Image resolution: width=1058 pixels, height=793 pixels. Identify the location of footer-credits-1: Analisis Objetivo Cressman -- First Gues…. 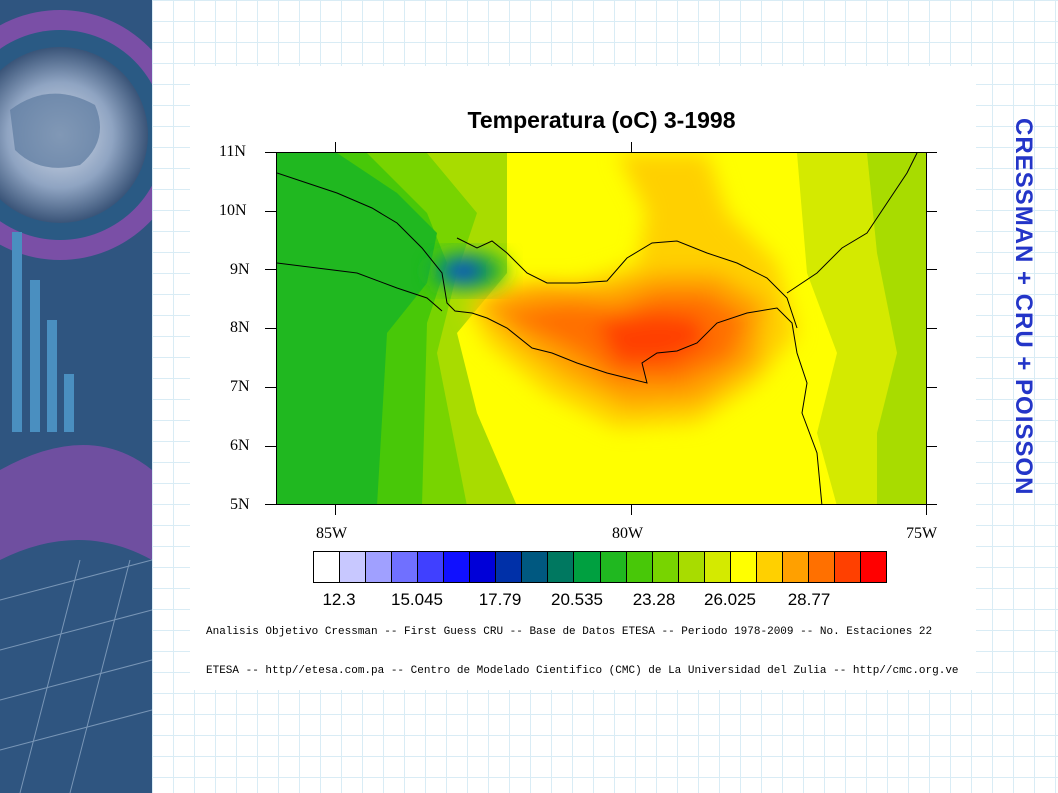
(569, 632).